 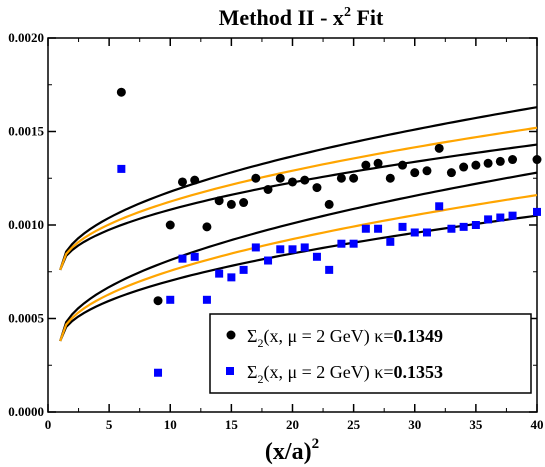 I want to click on x-axis-label: (x/a)2, so click(x=292, y=450).